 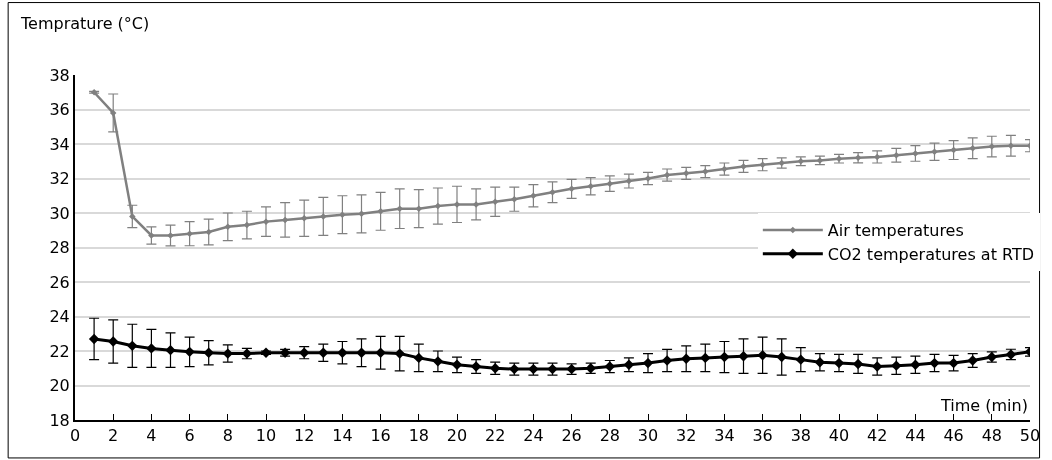 What do you see at coordinates (953, 436) in the screenshot?
I see `x-tick-label: 46` at bounding box center [953, 436].